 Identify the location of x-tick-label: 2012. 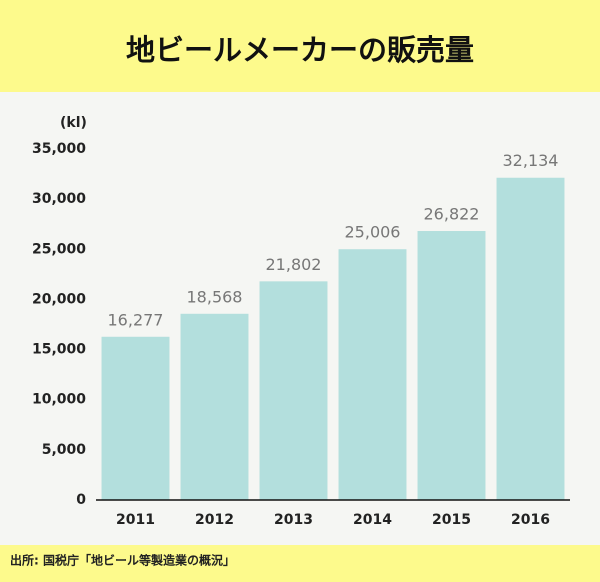
(214, 520).